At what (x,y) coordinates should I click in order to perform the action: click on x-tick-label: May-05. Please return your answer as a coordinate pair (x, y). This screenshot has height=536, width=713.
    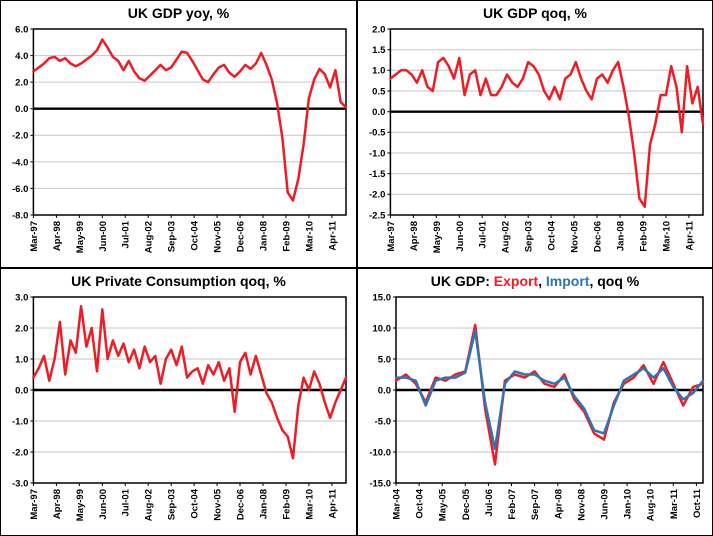
    Looking at the image, I should click on (443, 504).